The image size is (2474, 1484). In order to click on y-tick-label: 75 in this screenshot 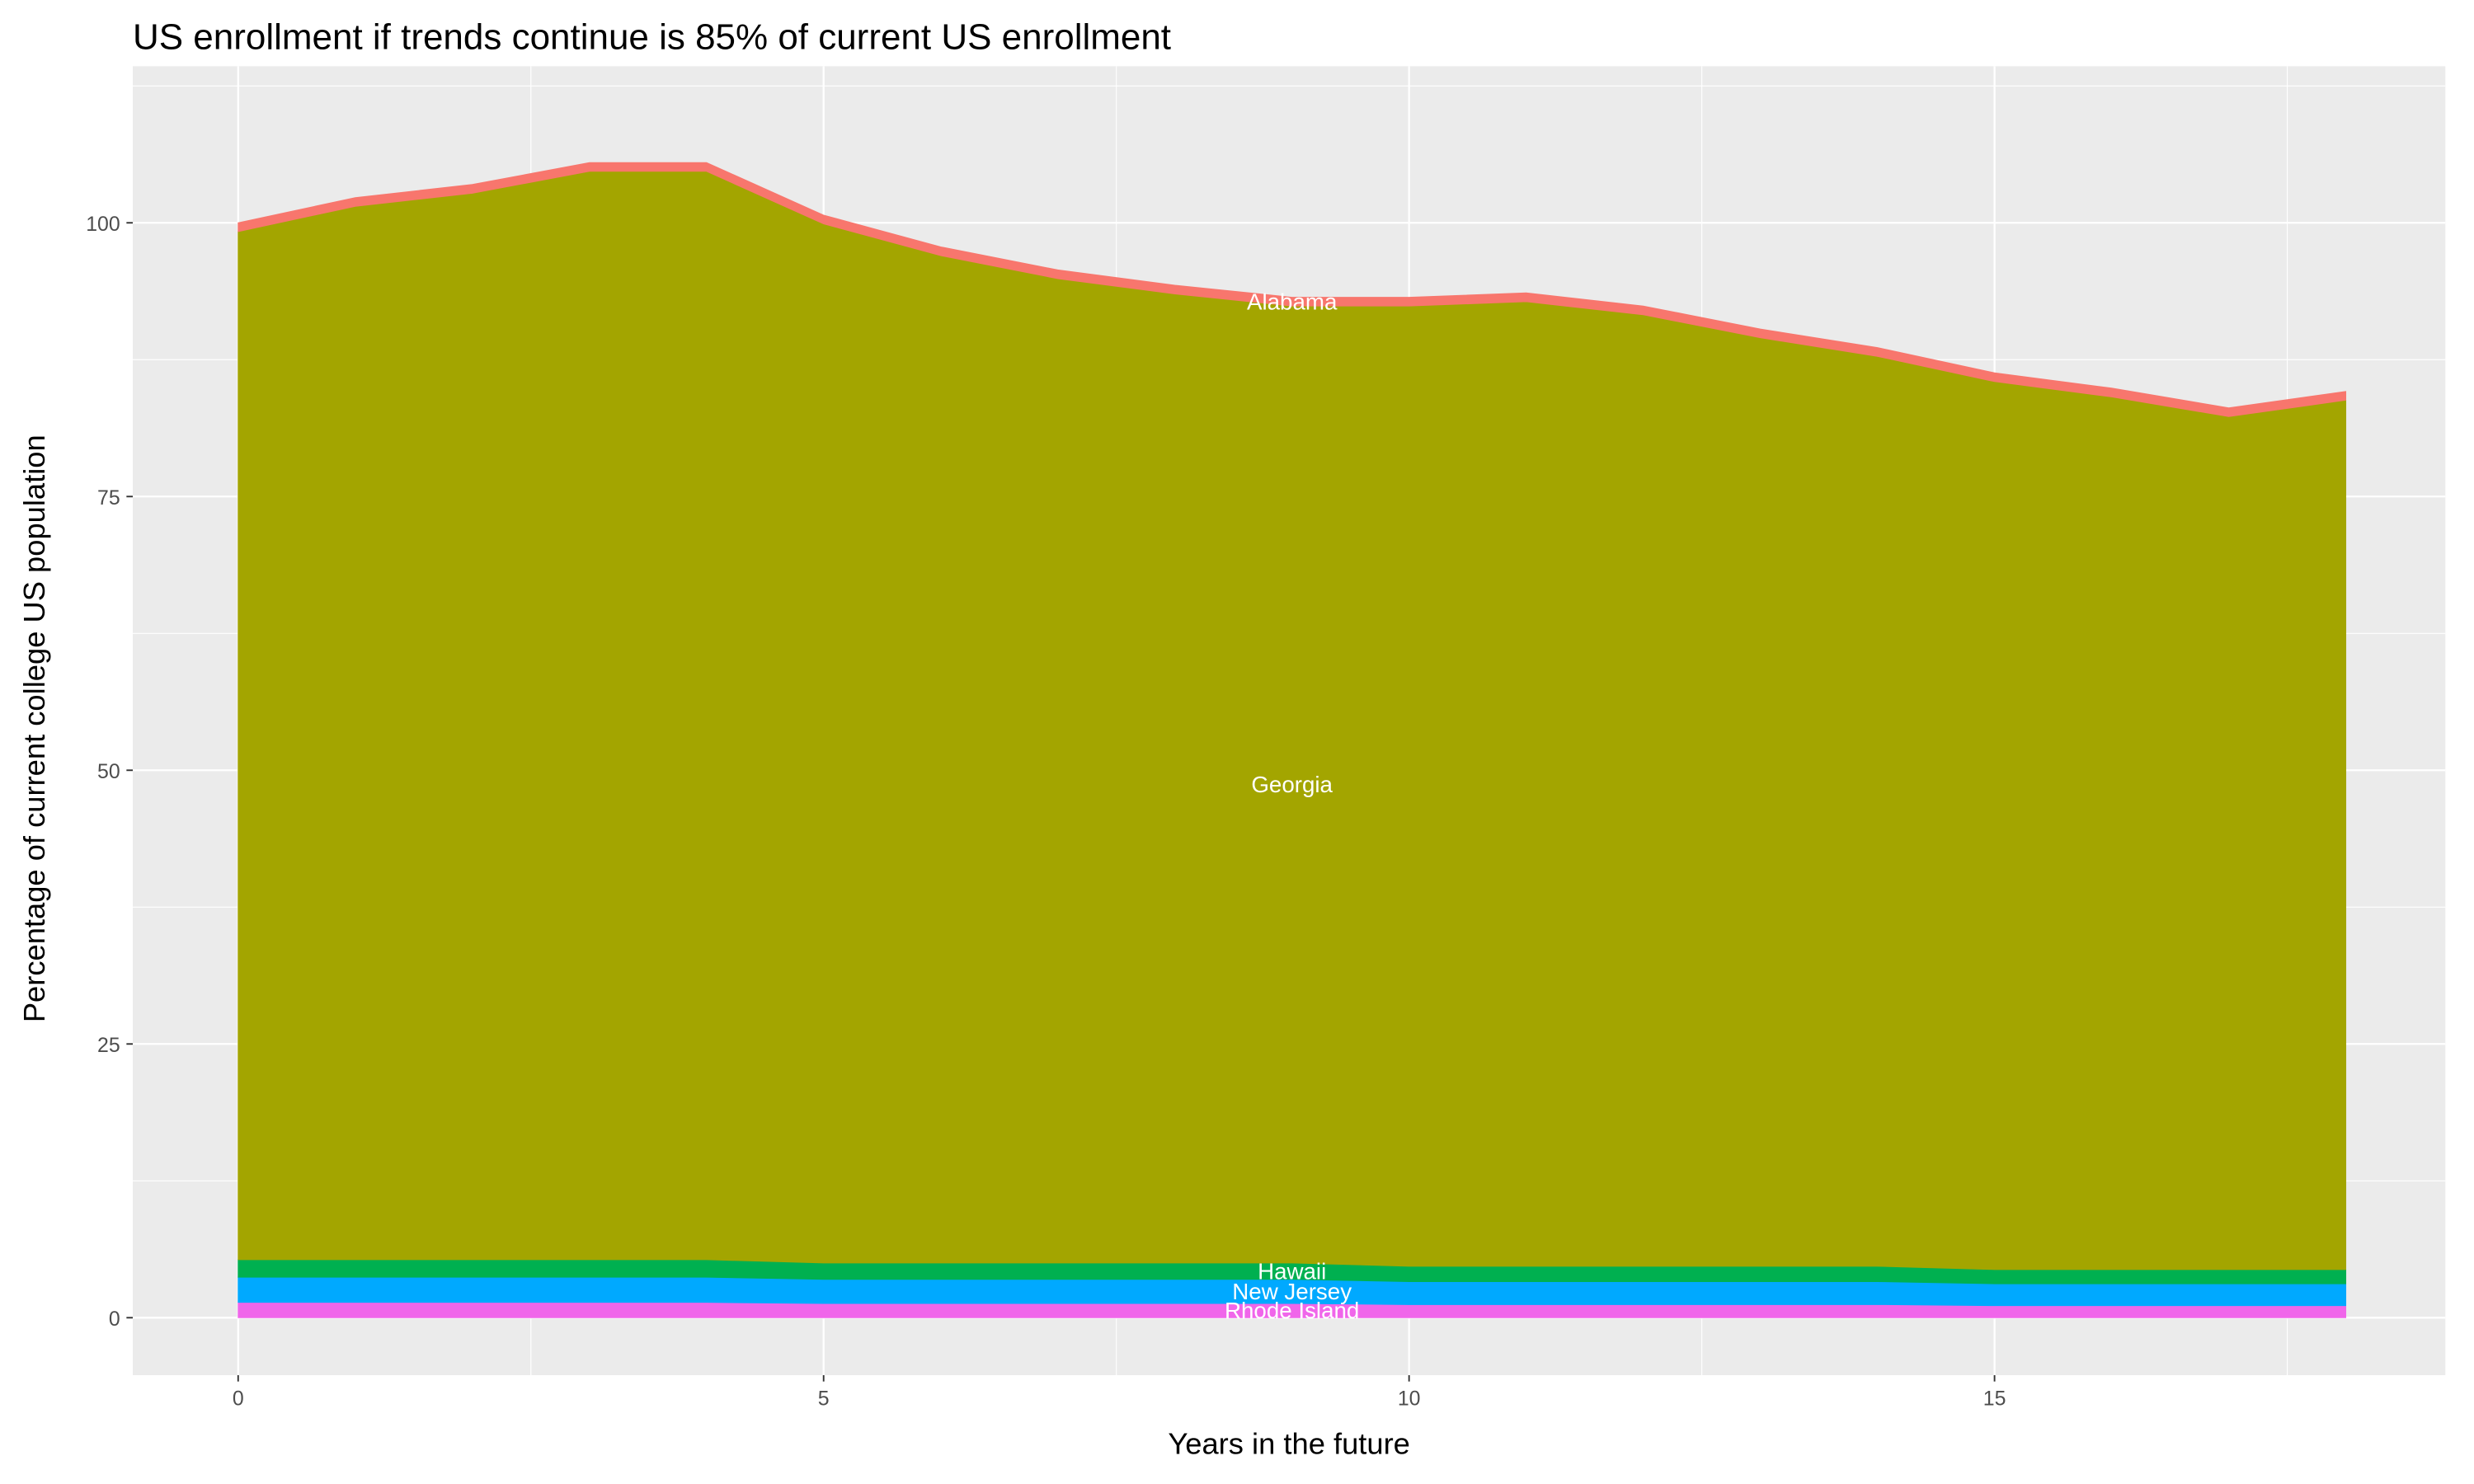, I will do `click(108, 498)`.